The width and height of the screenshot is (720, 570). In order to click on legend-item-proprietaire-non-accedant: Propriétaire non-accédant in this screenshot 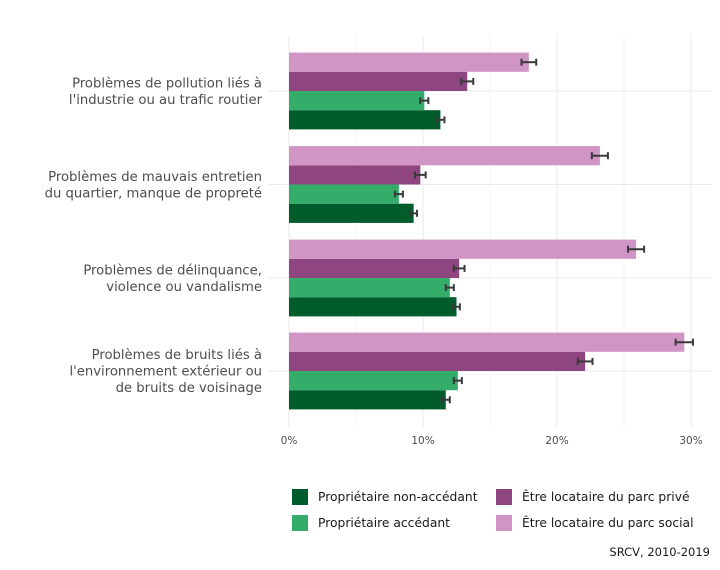, I will do `click(385, 497)`.